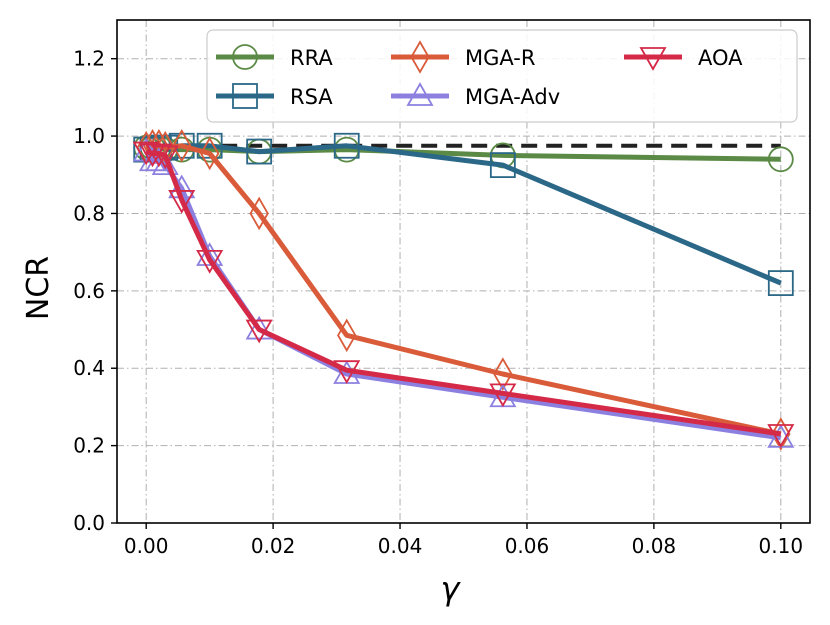 The image size is (830, 625). Describe the element at coordinates (89, 291) in the screenshot. I see `y-tick-label-3: 0.6` at that location.